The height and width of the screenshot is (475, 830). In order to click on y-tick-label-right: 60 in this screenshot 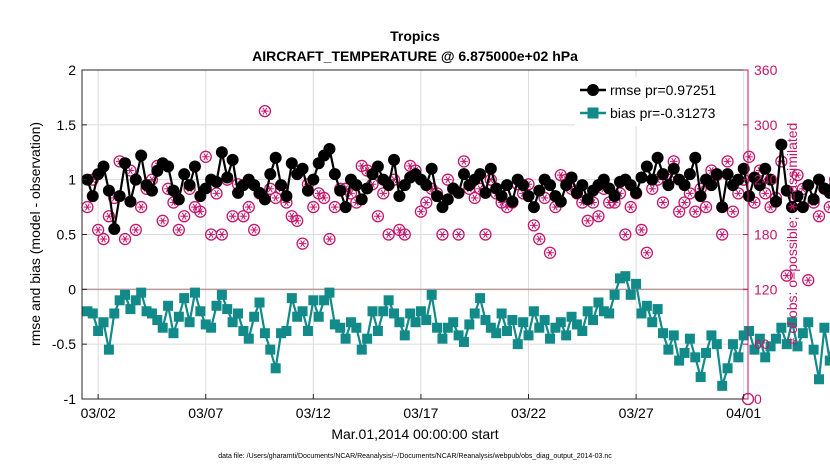, I will do `click(762, 344)`.